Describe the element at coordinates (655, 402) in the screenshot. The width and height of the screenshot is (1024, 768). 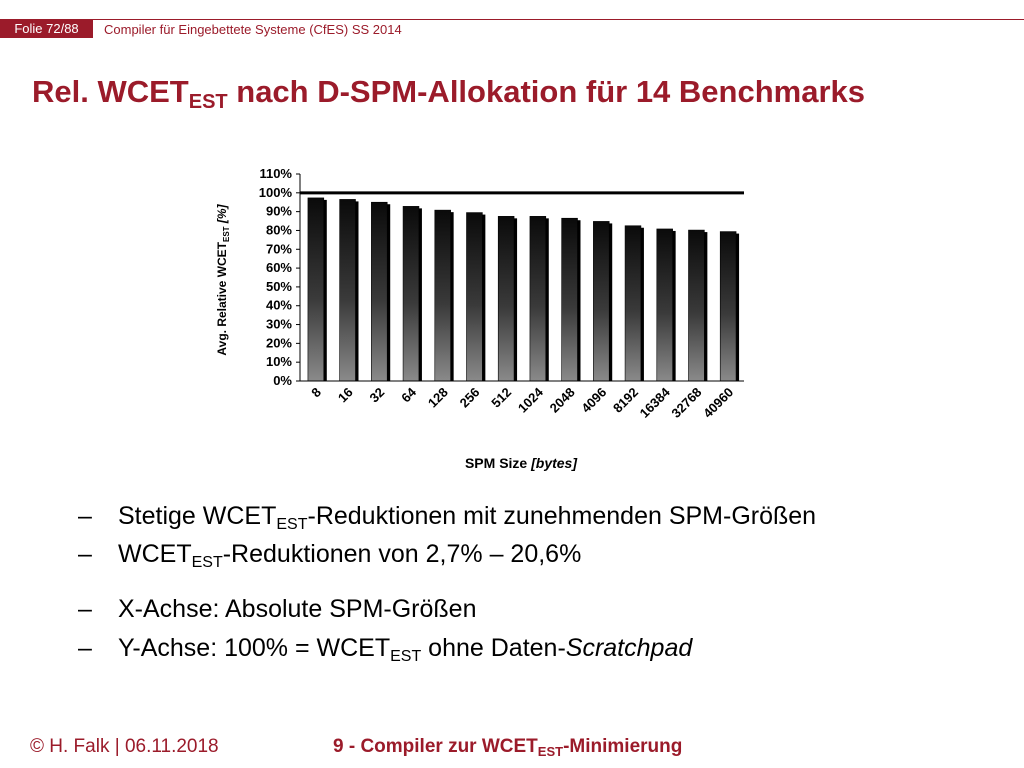
I see `x-tick-label: 16384` at that location.